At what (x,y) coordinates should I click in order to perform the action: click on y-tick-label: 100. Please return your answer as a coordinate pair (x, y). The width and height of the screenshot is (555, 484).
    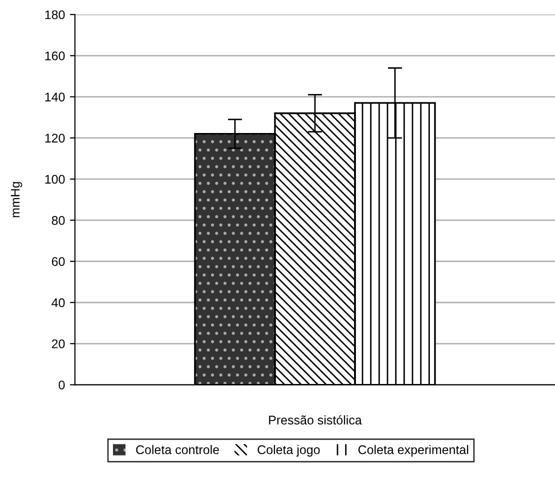
    Looking at the image, I should click on (55, 179).